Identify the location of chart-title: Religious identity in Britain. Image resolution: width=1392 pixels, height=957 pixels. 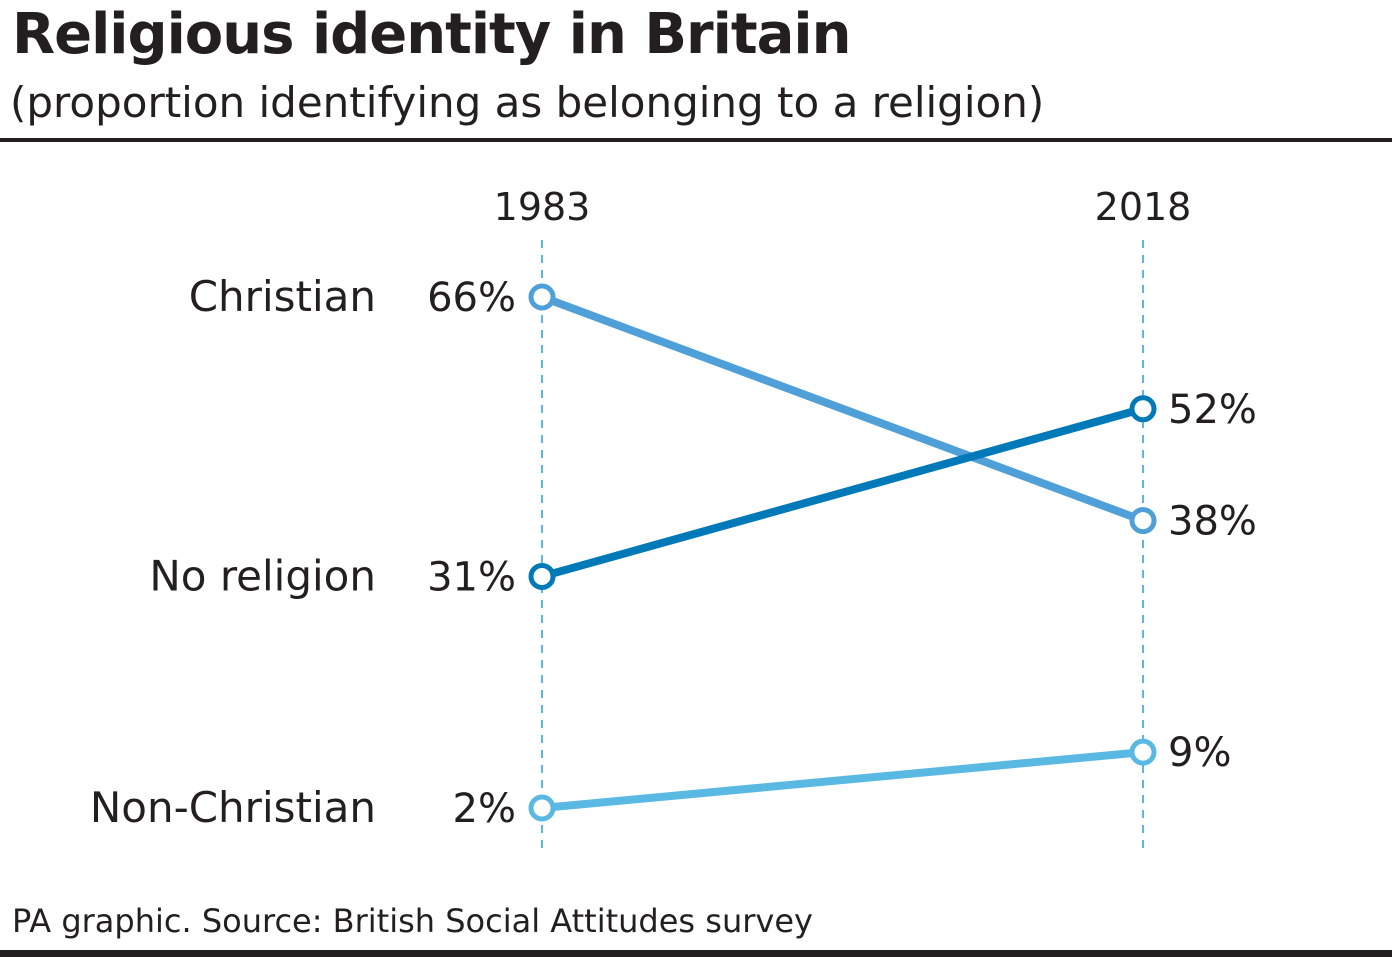
(431, 34).